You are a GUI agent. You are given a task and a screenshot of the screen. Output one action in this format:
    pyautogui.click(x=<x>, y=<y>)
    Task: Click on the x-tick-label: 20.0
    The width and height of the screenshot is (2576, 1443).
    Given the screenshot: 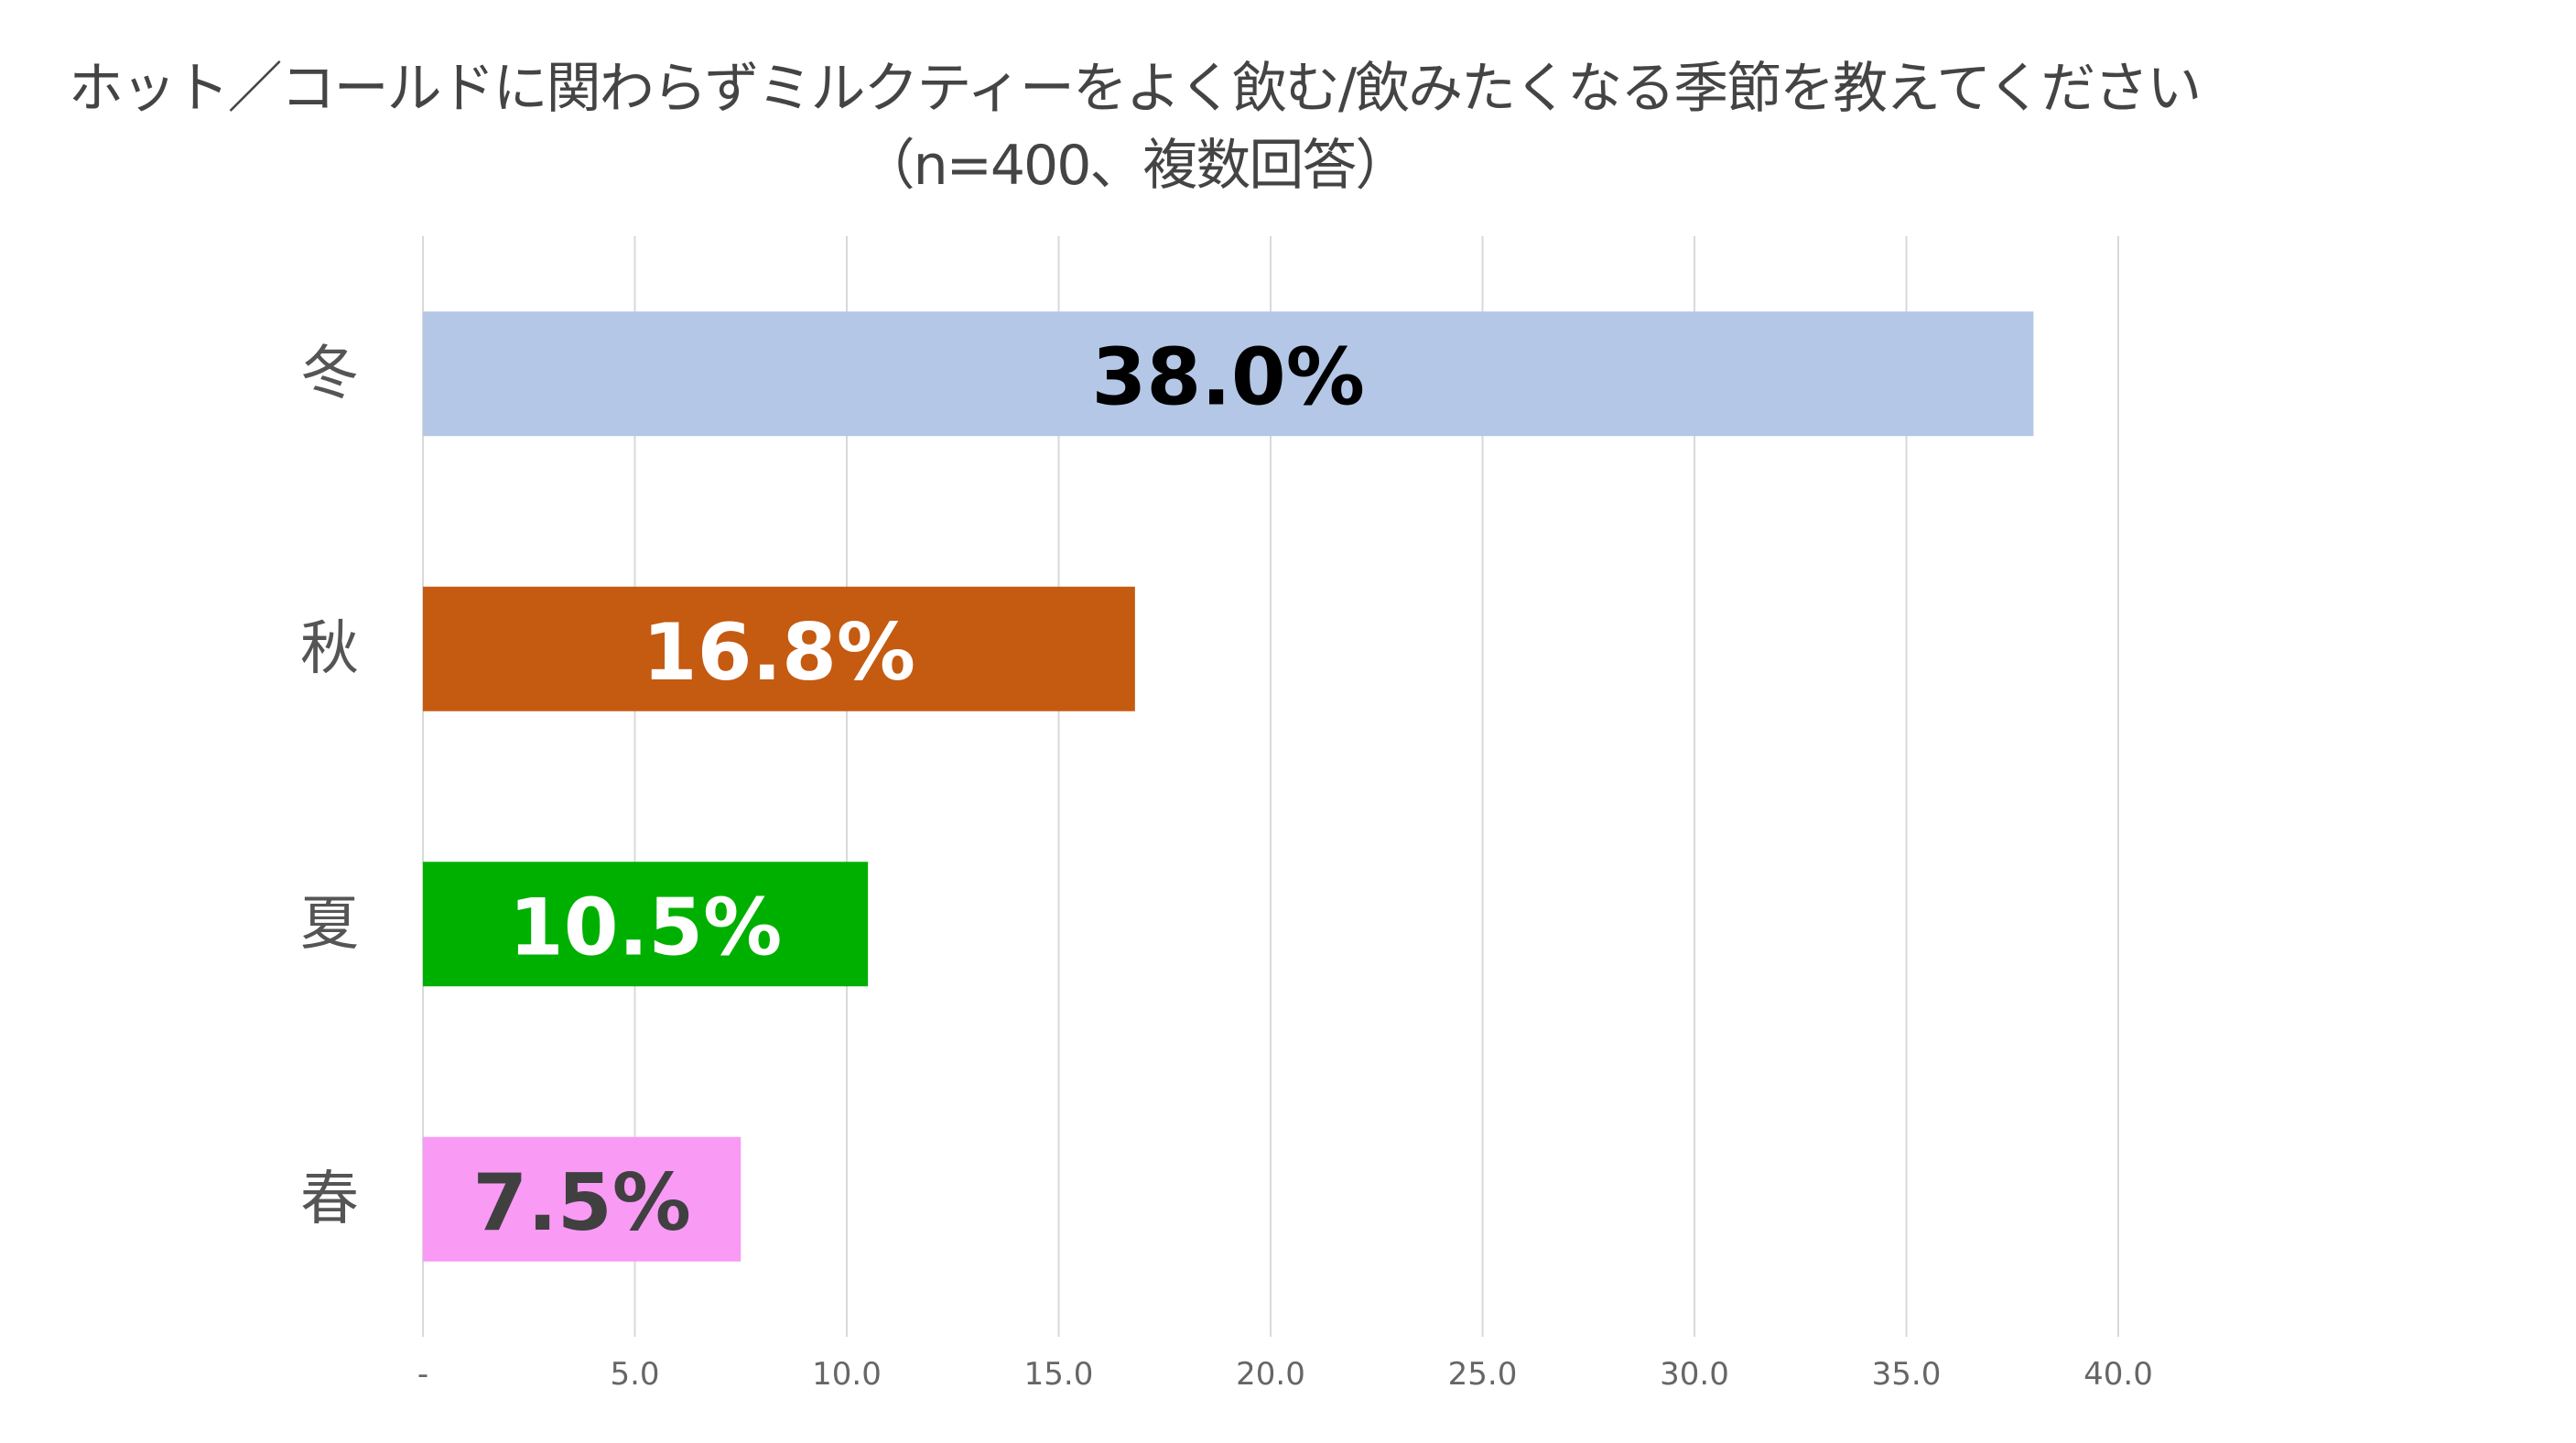 What is the action you would take?
    pyautogui.click(x=1271, y=1374)
    